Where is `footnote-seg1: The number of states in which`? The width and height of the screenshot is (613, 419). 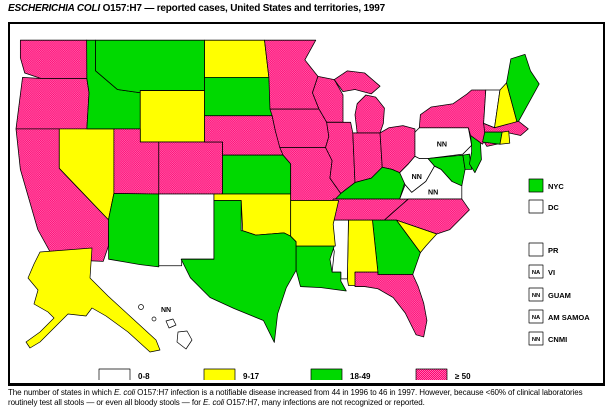 footnote-seg1: The number of states in which is located at coordinates (61, 392).